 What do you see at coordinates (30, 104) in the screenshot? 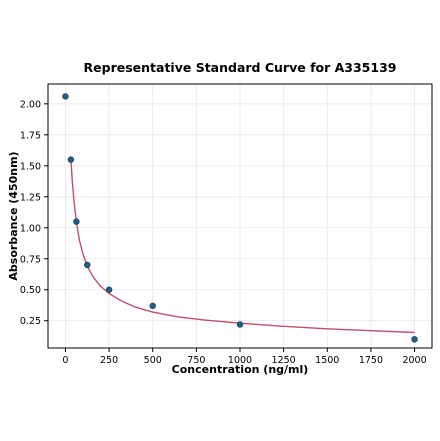
I see `y-tick-label: 2.00` at bounding box center [30, 104].